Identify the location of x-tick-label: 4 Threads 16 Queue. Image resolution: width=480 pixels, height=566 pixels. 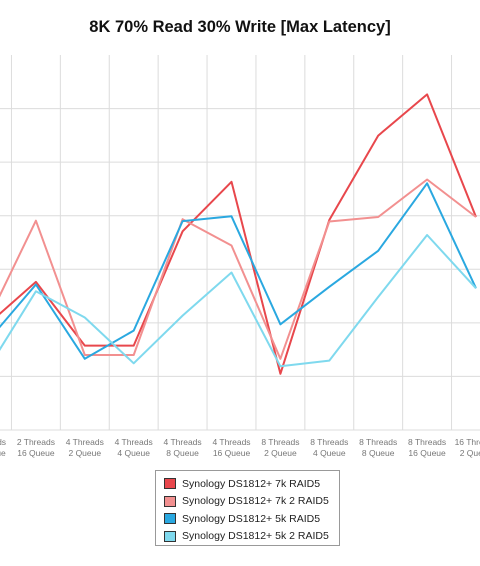
(231, 447).